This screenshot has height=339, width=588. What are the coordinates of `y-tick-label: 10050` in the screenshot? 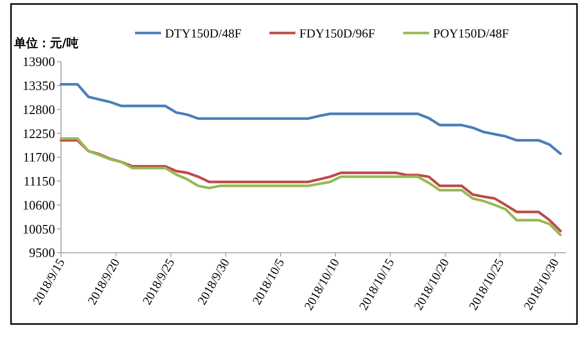 It's located at (38, 228).